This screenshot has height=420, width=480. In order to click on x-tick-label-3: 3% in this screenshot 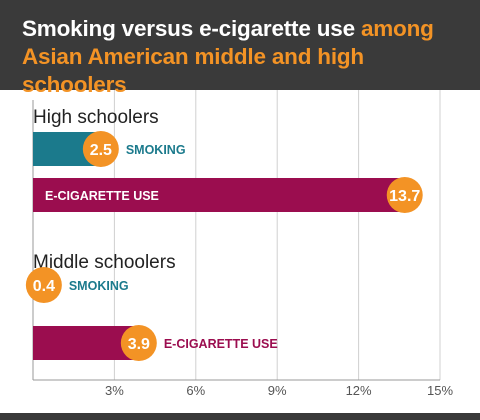, I will do `click(114, 390)`.